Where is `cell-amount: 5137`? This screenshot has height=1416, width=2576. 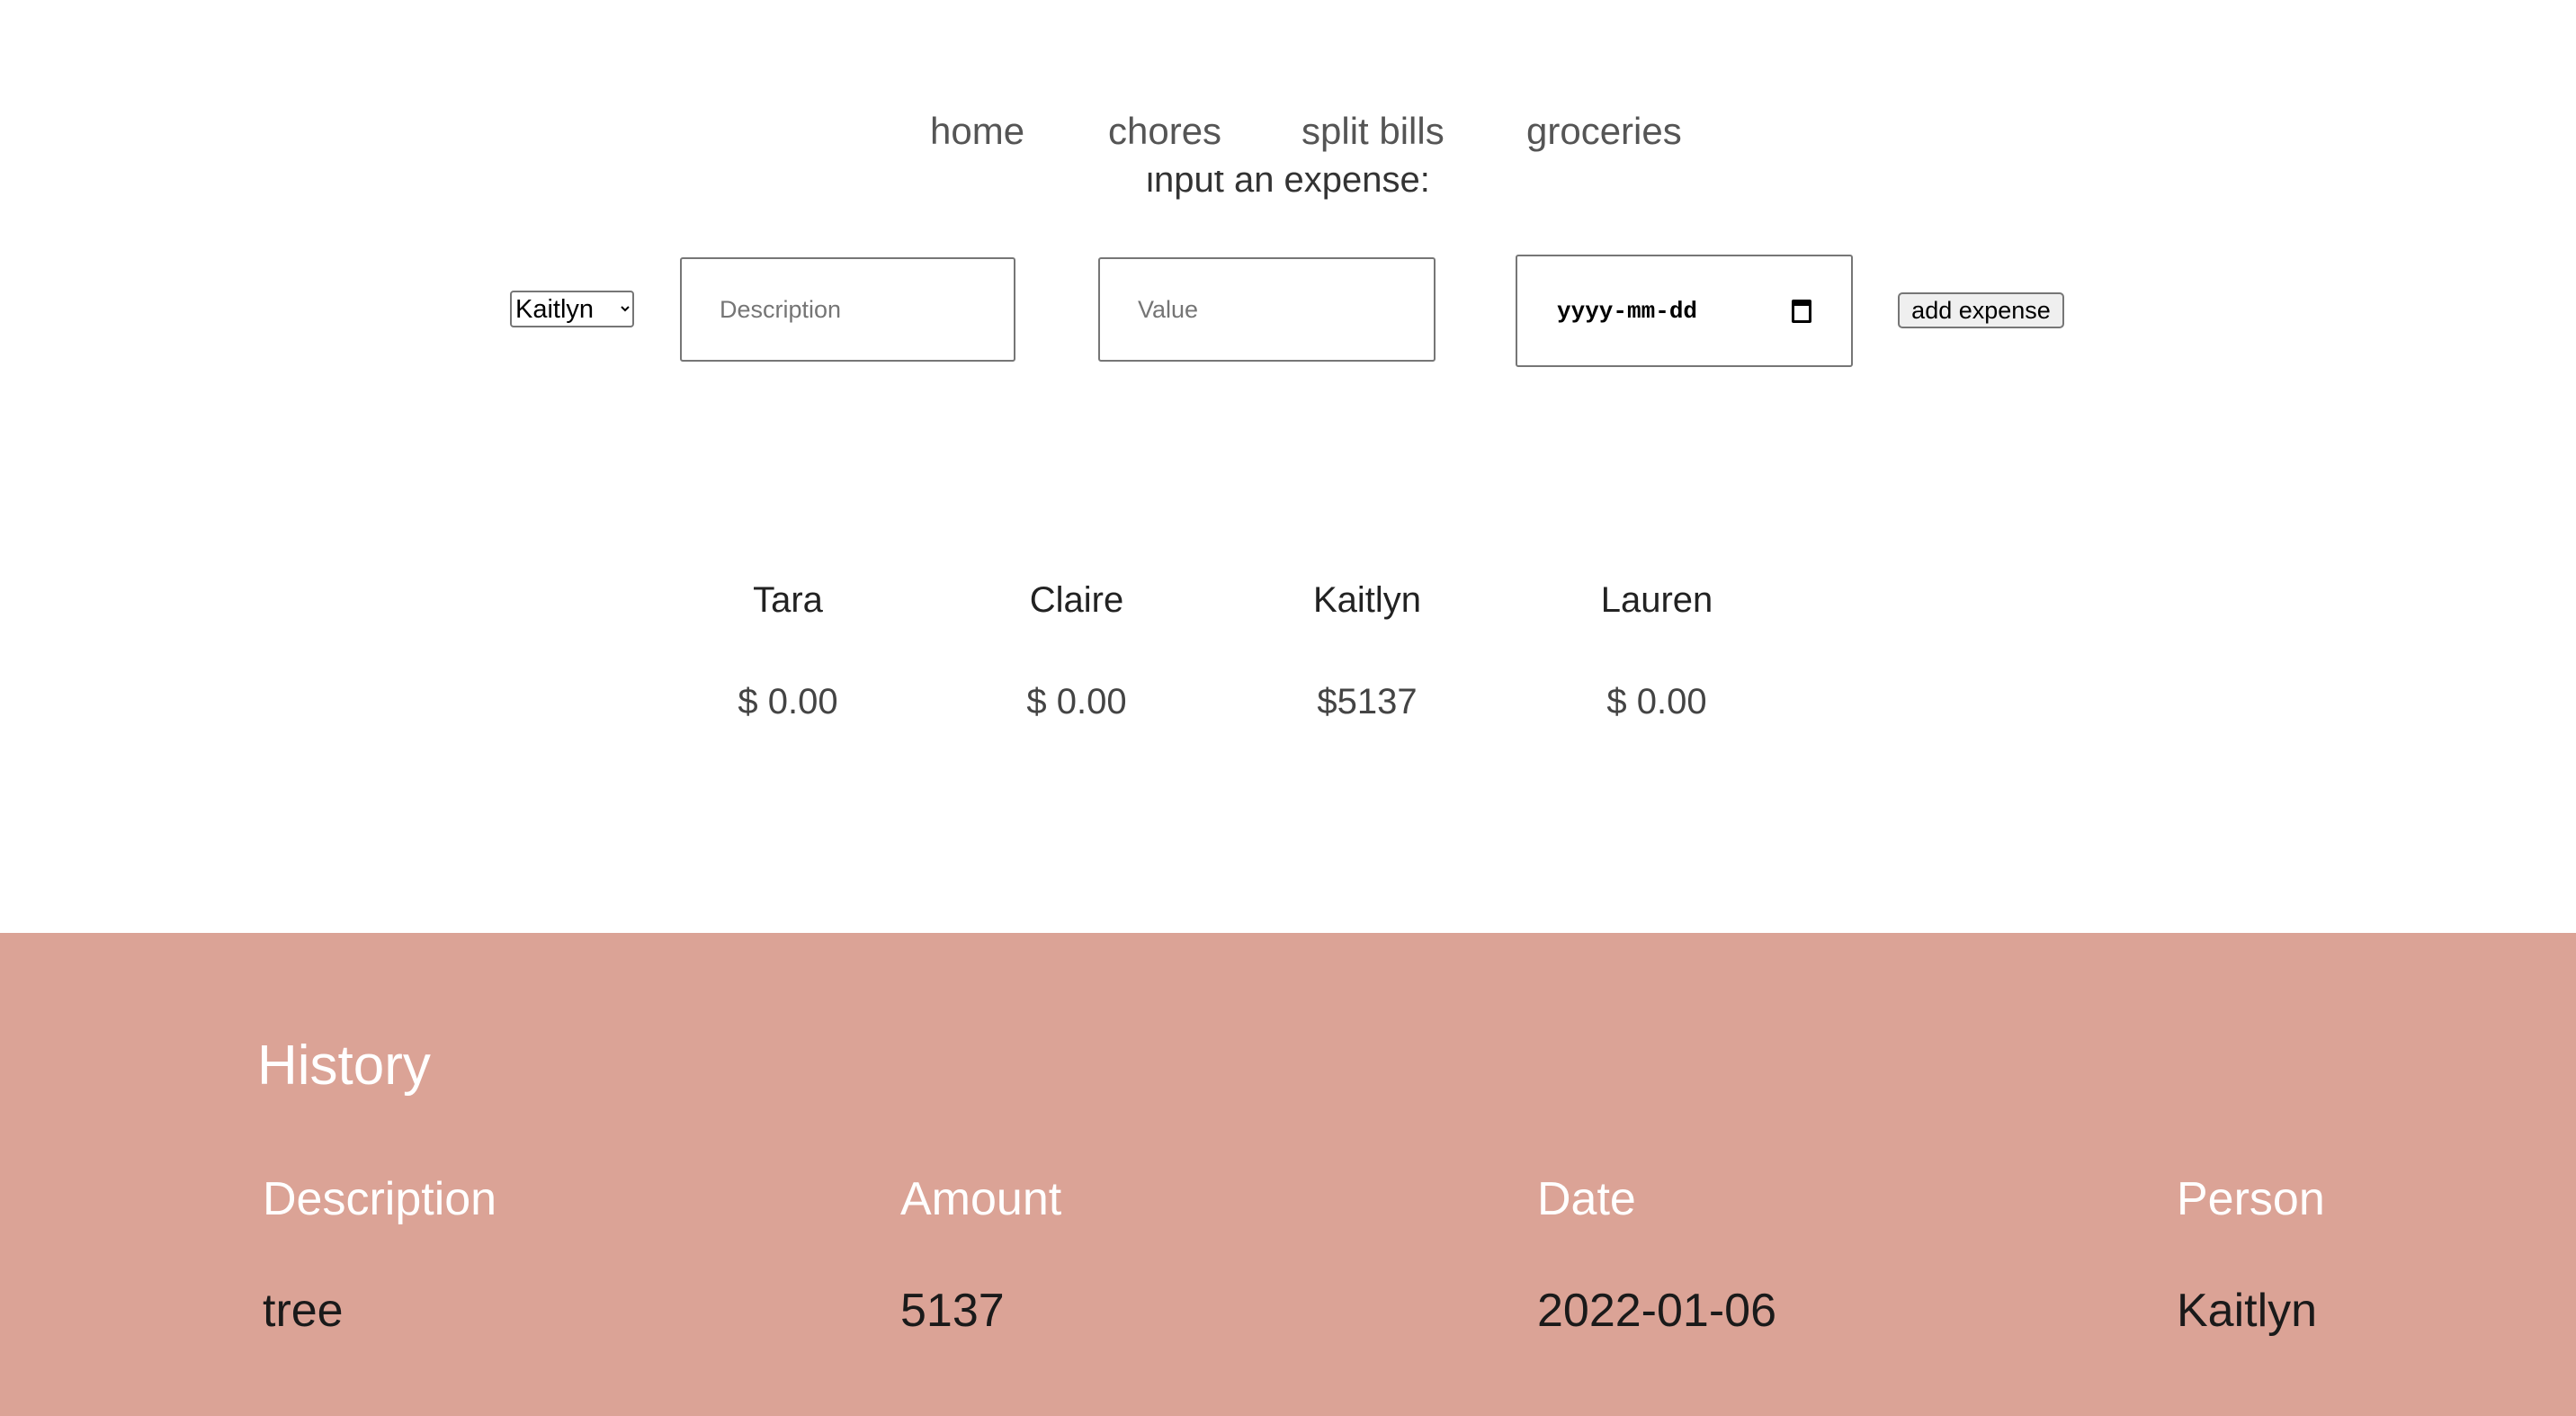
cell-amount: 5137 is located at coordinates (952, 1311).